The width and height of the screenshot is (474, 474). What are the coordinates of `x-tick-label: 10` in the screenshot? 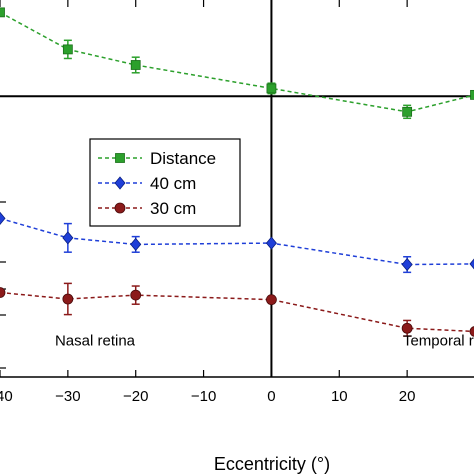 It's located at (339, 396).